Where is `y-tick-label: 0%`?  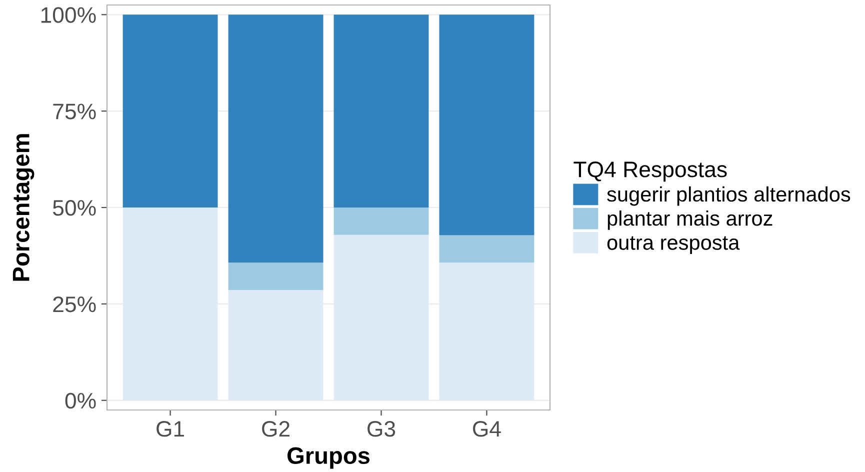 y-tick-label: 0% is located at coordinates (80, 400).